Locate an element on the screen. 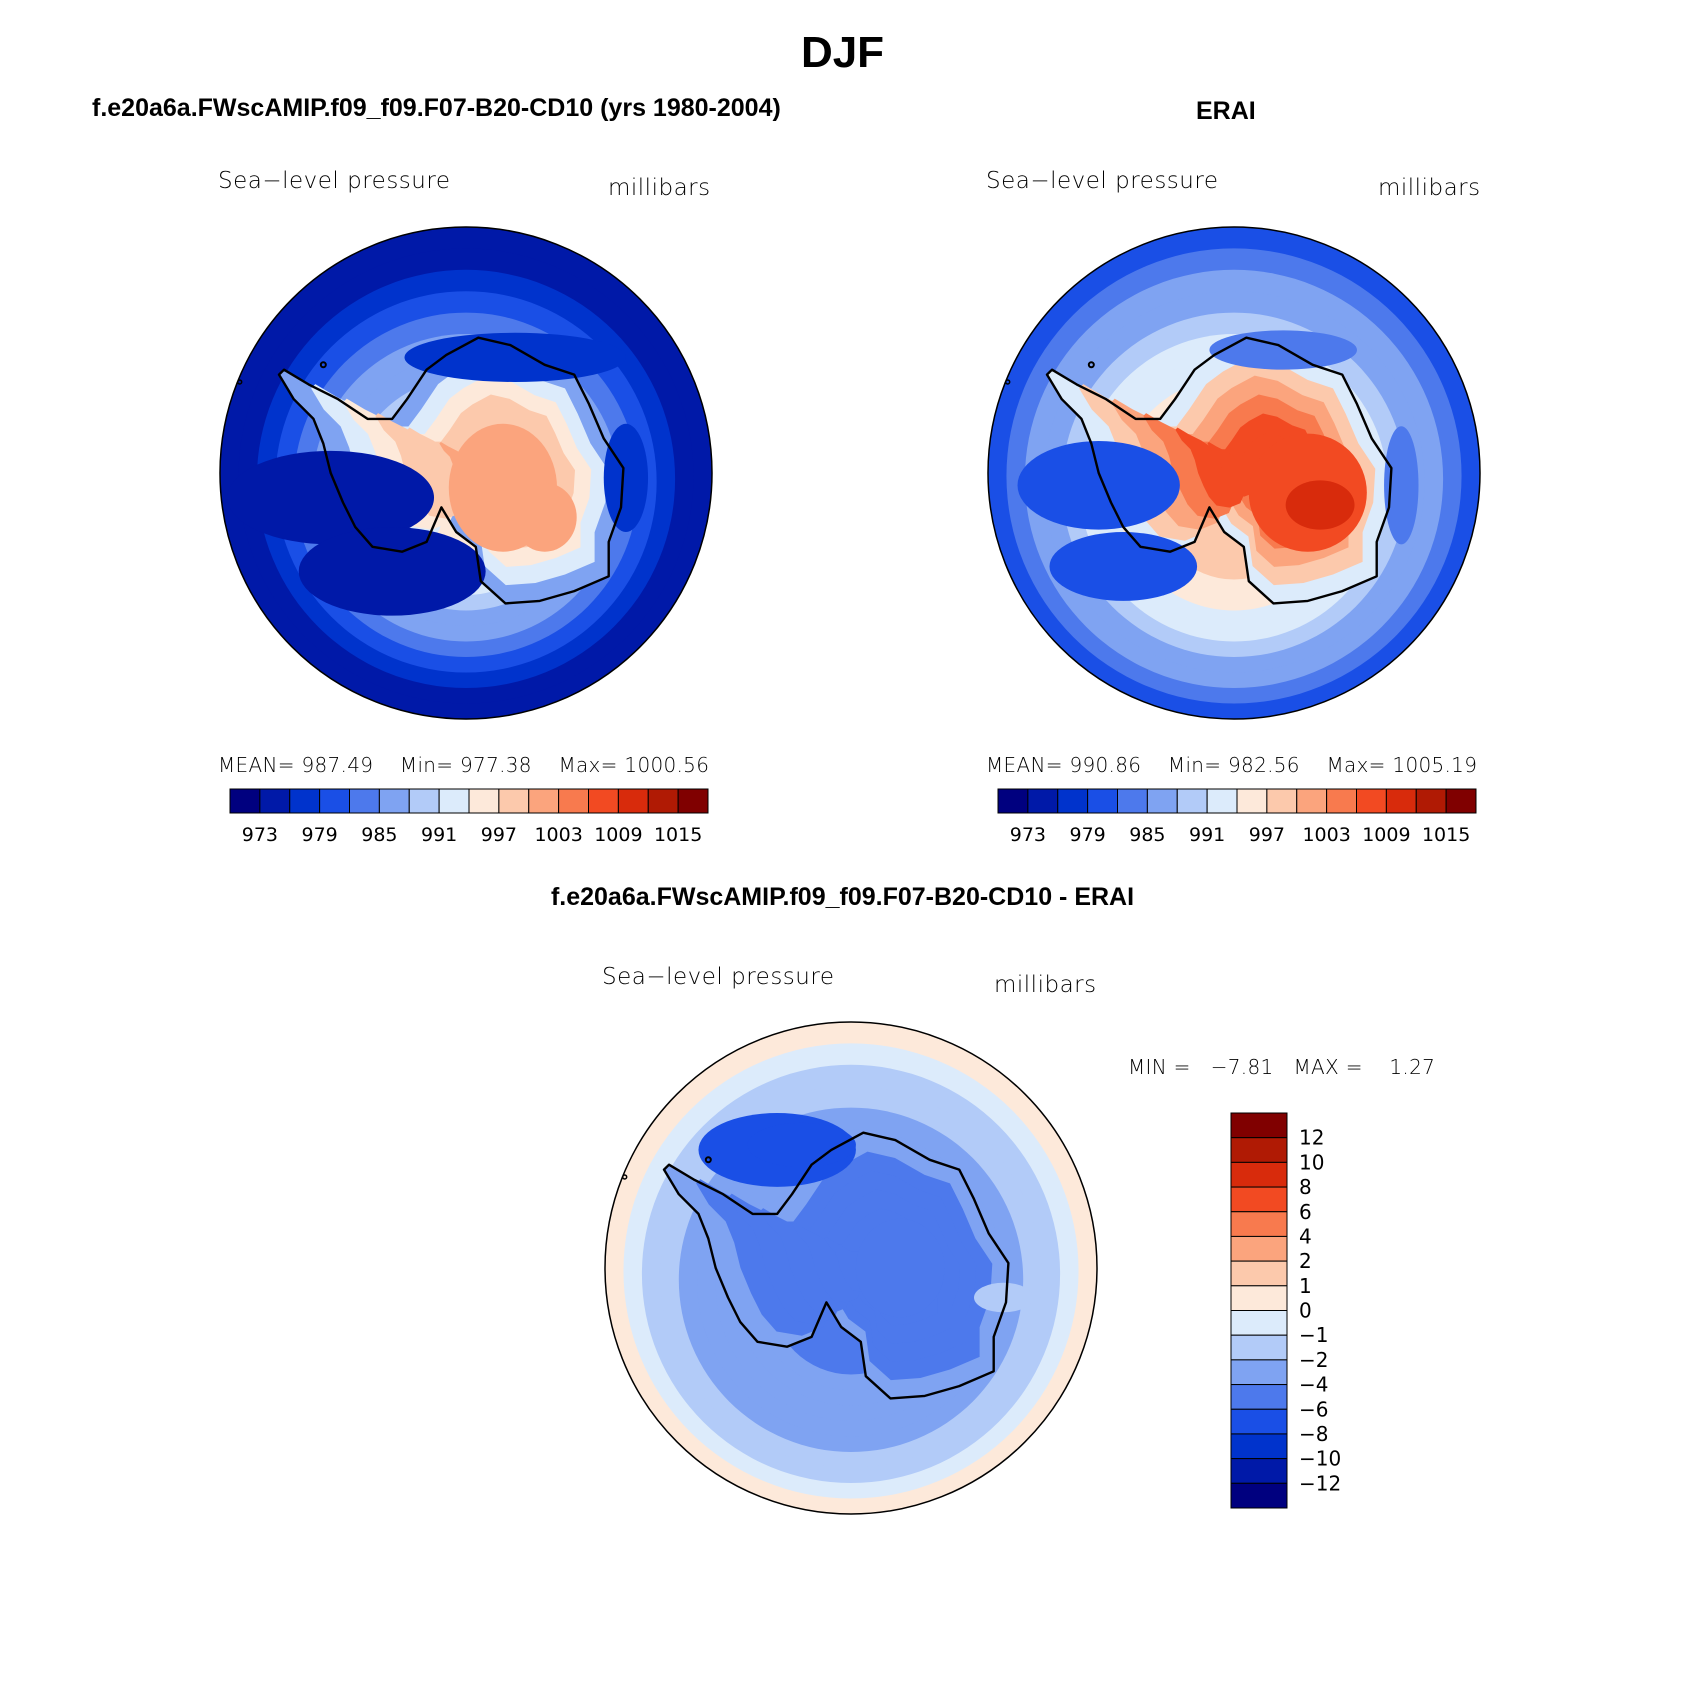 This screenshot has height=1683, width=1685. colorbar-1: 973 979 985 991 997 1003 1009 1015 is located at coordinates (1237, 817).